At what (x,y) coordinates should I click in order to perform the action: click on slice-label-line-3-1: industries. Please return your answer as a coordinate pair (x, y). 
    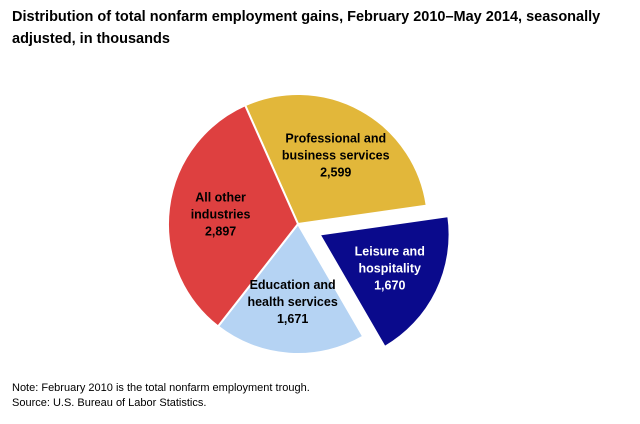
    Looking at the image, I should click on (221, 215).